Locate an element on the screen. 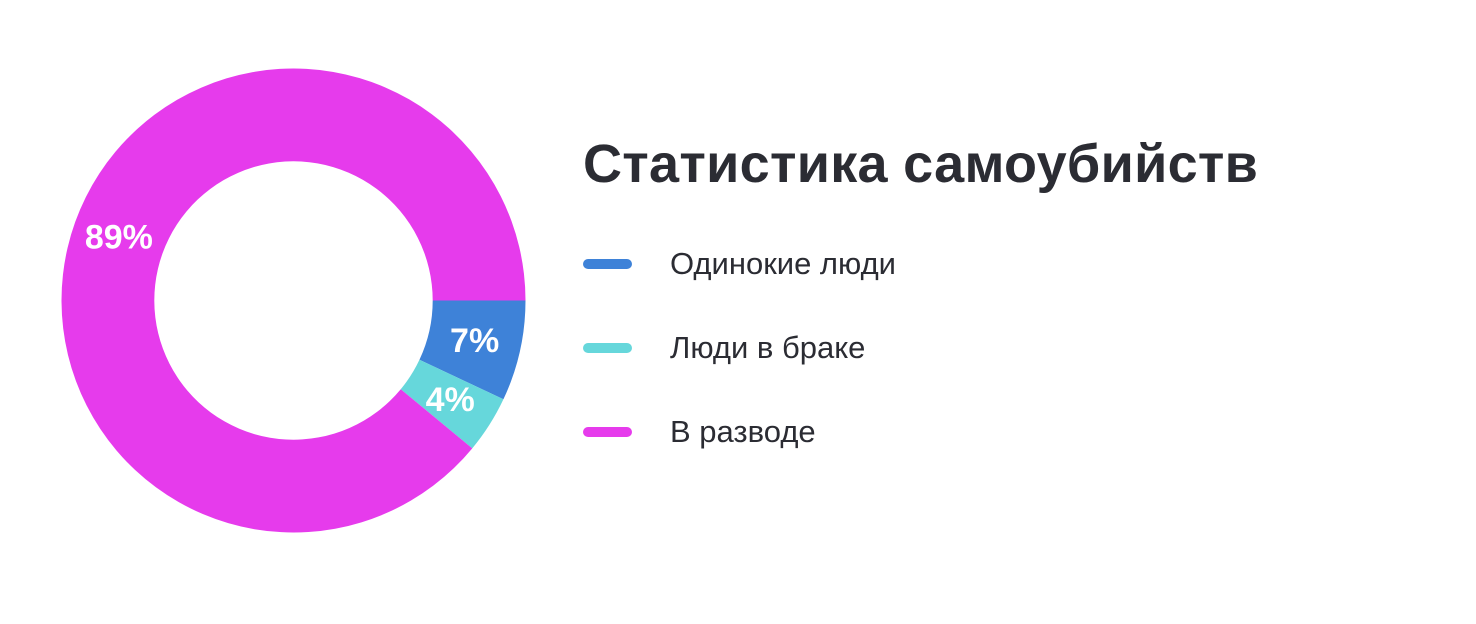  legend-item-divorced: В разводе is located at coordinates (739, 432).